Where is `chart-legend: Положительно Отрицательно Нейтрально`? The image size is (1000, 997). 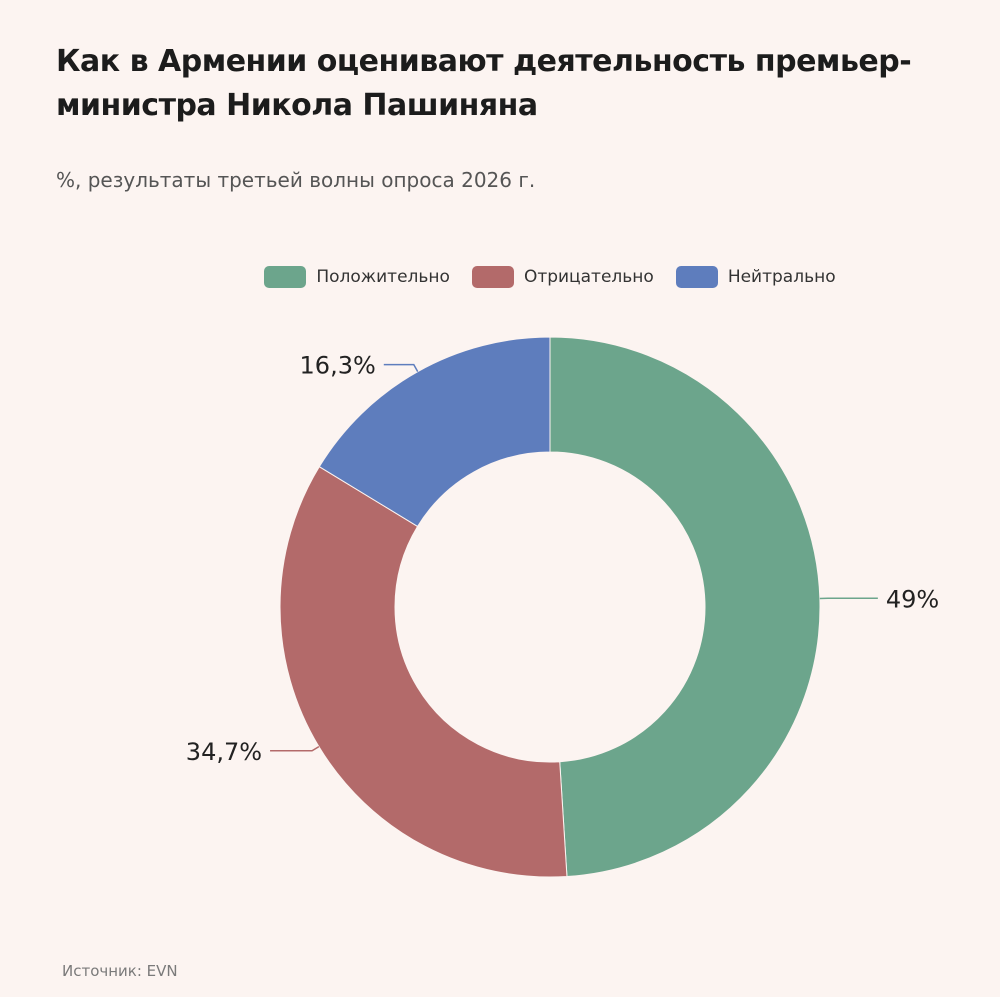
chart-legend: Положительно Отрицательно Нейтрально is located at coordinates (500, 277).